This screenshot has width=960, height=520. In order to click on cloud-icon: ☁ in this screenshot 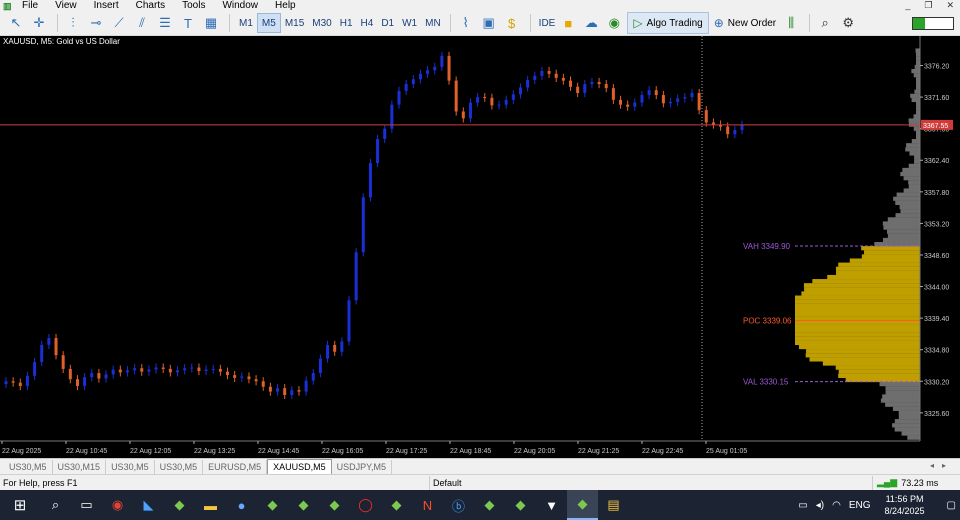, I will do `click(591, 22)`.